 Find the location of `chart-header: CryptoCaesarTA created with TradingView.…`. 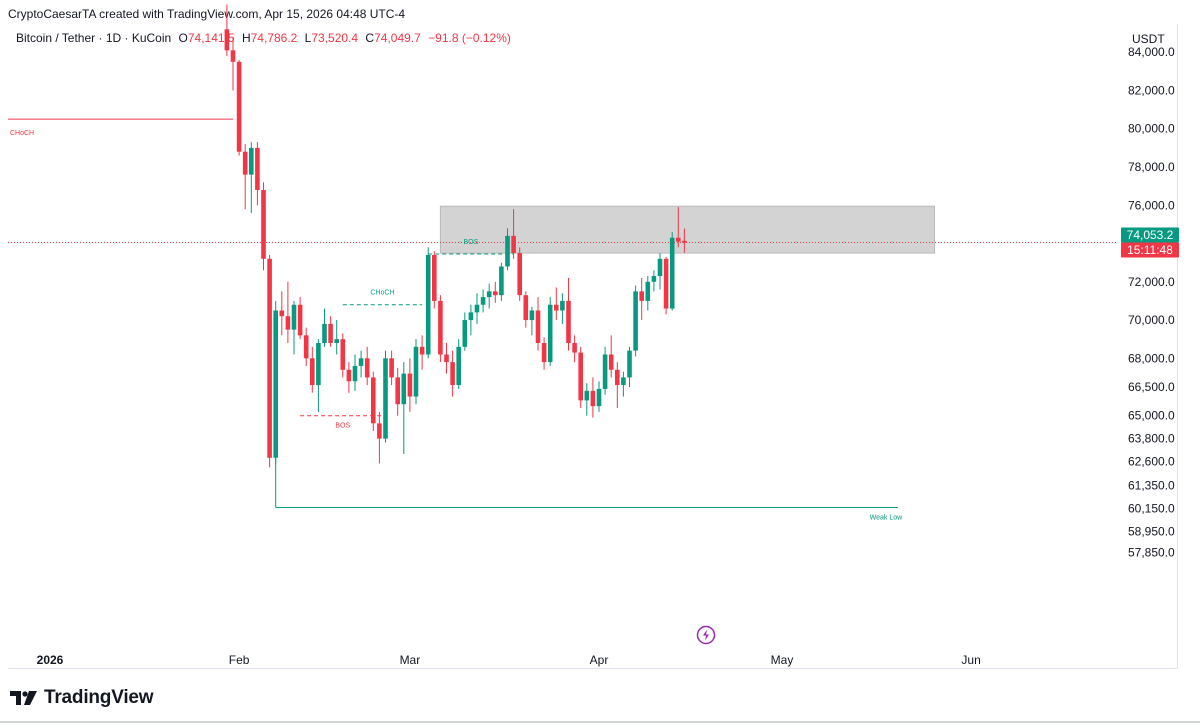

chart-header: CryptoCaesarTA created with TradingView.… is located at coordinates (207, 14).